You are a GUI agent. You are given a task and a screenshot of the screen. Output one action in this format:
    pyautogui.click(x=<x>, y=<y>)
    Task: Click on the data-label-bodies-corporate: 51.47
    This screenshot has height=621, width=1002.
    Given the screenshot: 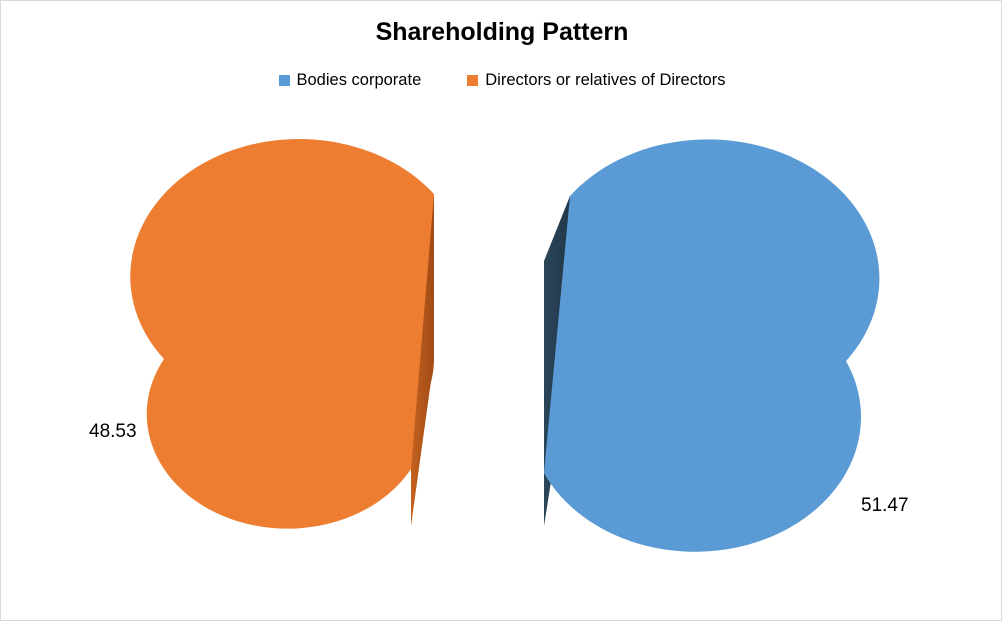 What is the action you would take?
    pyautogui.click(x=885, y=505)
    